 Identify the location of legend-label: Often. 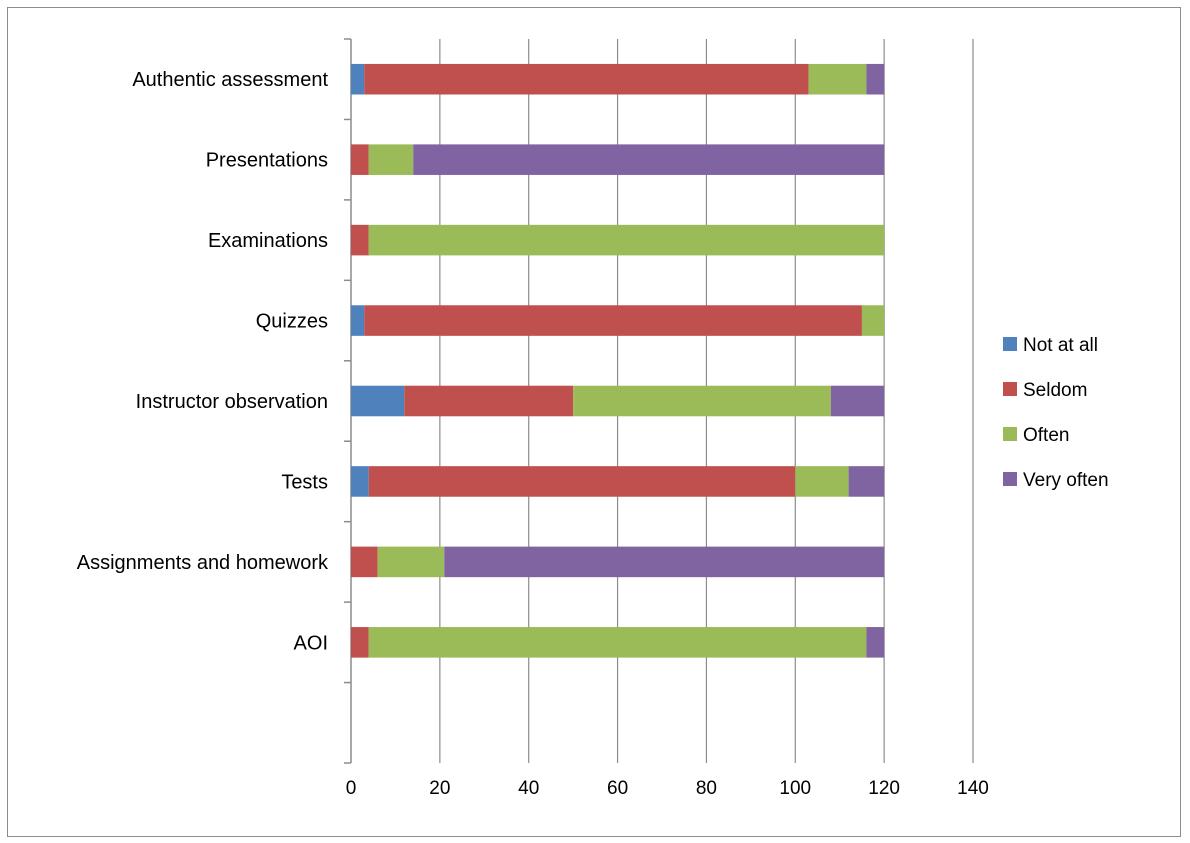
(1046, 435).